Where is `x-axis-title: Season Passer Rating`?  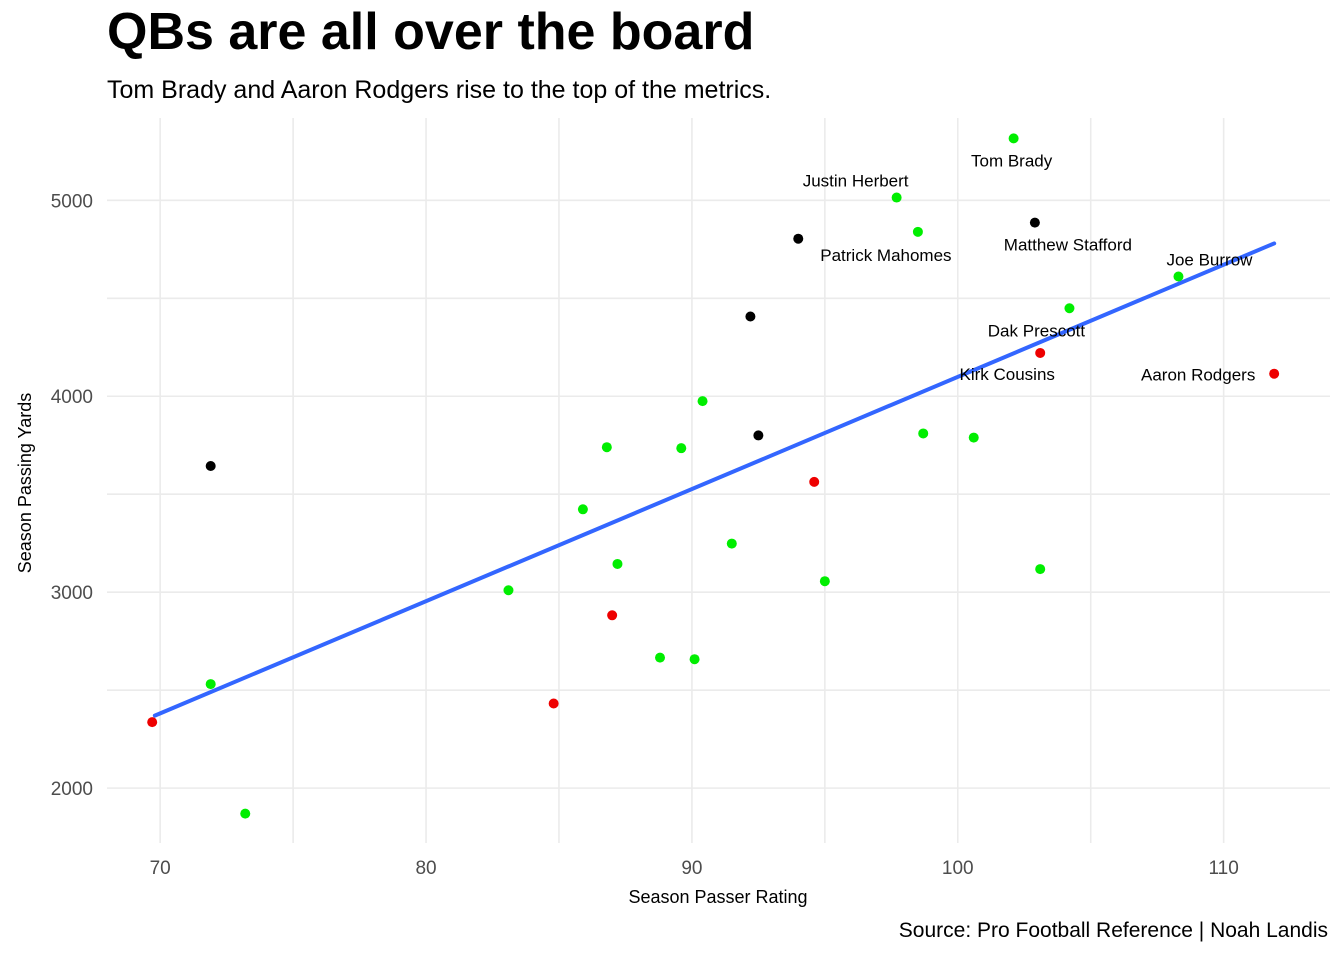
x-axis-title: Season Passer Rating is located at coordinates (717, 897).